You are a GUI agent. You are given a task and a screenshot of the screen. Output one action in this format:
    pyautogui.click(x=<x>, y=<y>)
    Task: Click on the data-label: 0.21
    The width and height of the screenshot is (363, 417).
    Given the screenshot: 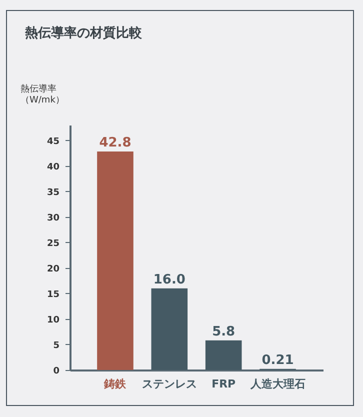 What is the action you would take?
    pyautogui.click(x=278, y=360)
    